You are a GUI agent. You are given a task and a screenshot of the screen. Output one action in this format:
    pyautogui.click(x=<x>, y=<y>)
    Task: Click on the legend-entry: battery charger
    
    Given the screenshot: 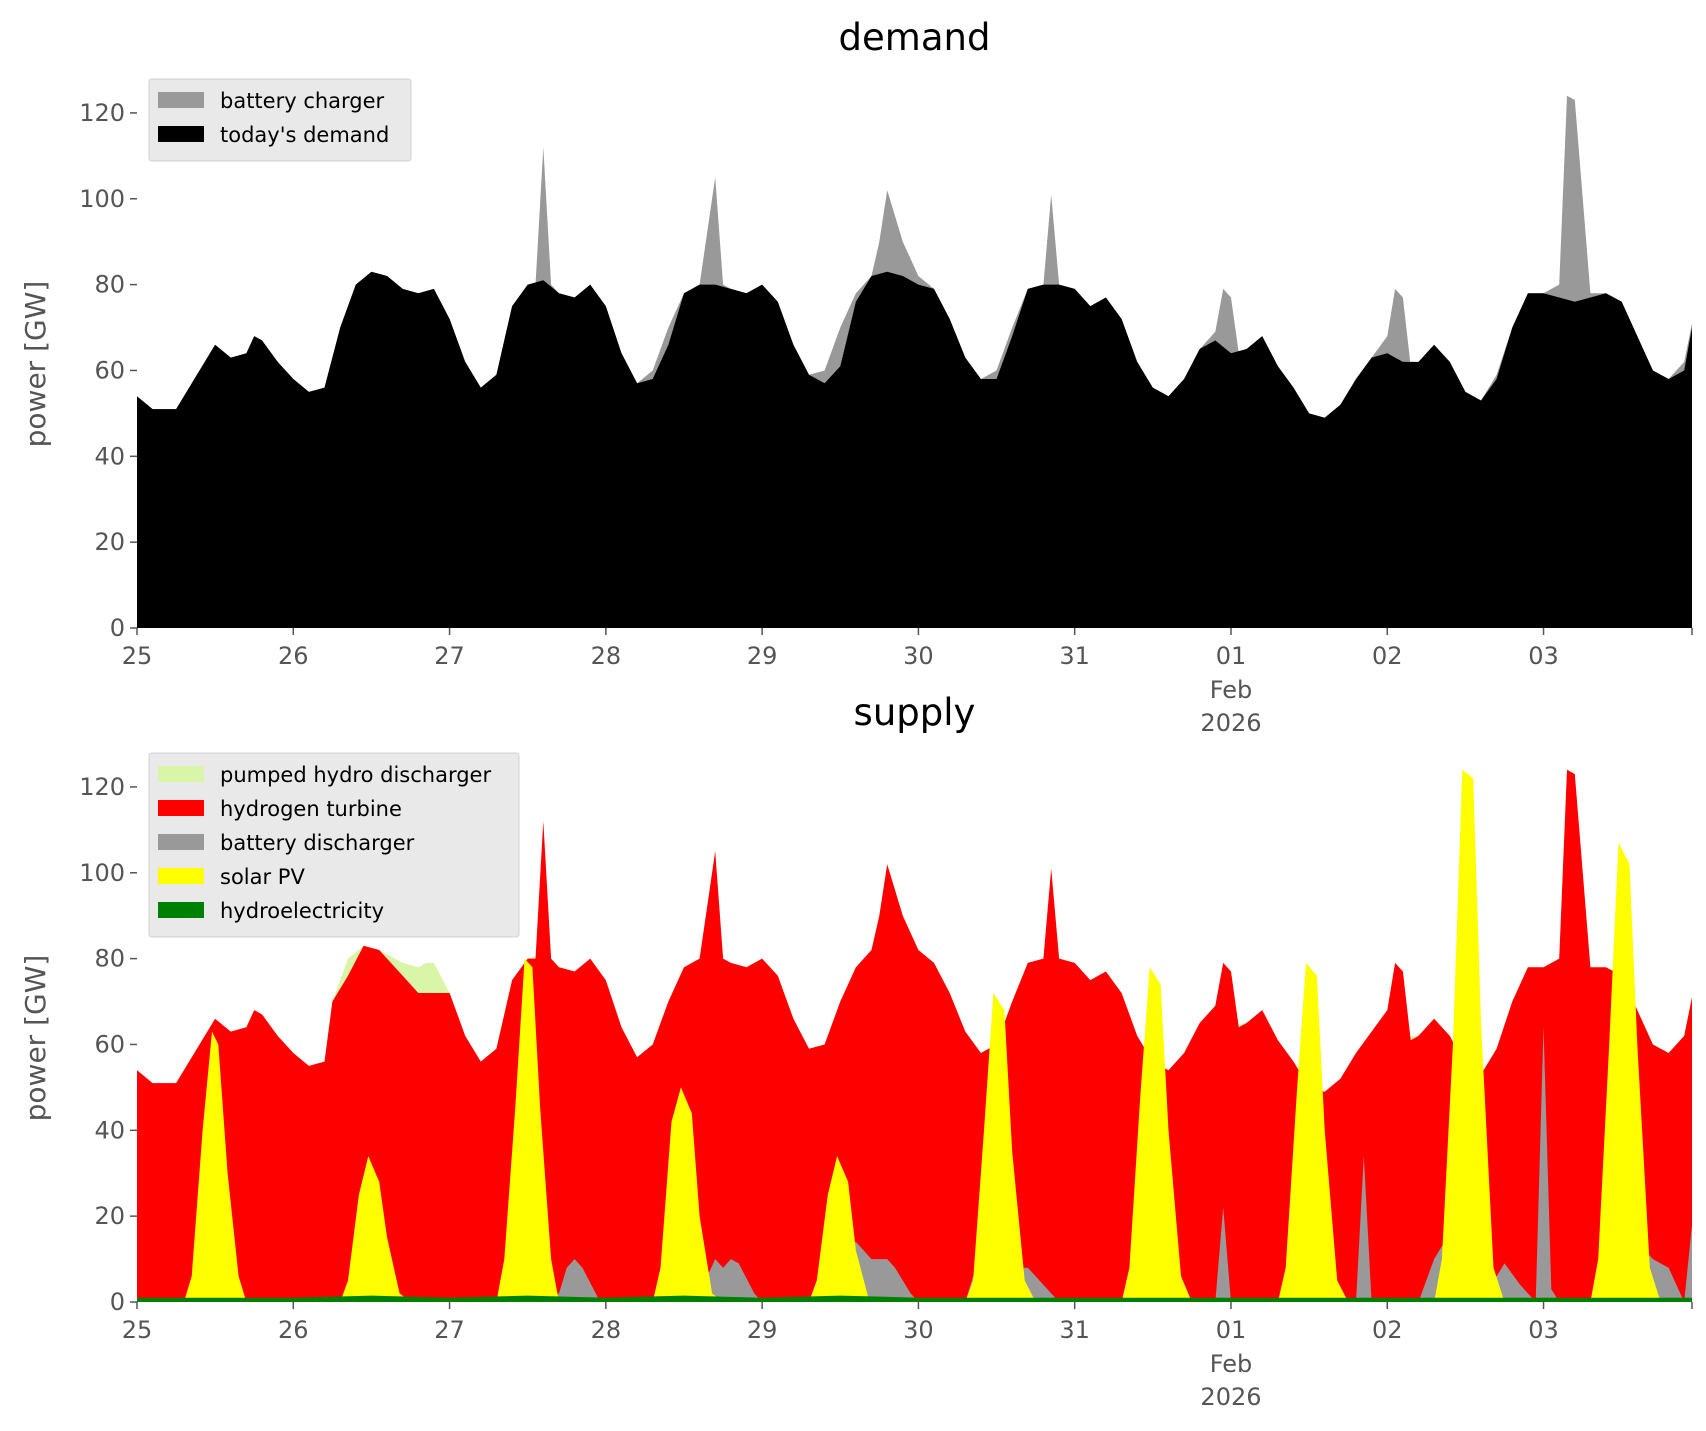 What is the action you would take?
    pyautogui.click(x=302, y=101)
    